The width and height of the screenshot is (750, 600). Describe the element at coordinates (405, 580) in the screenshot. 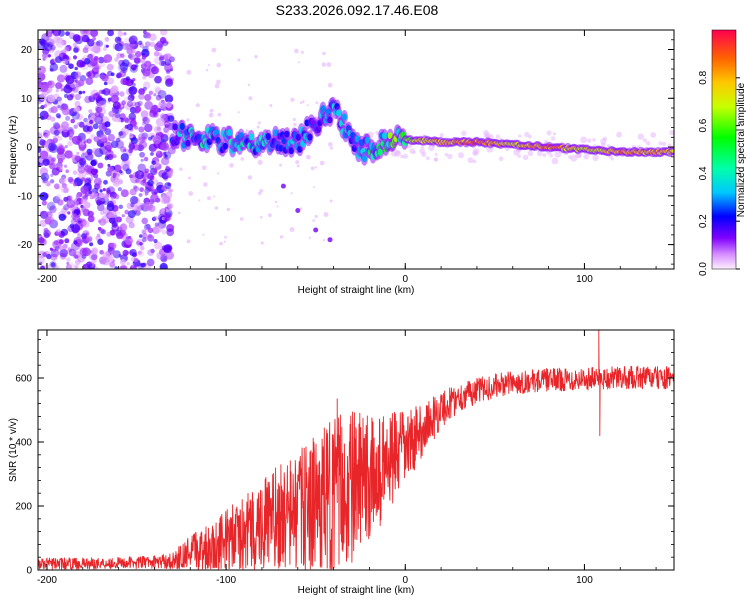

I see `x-tick-label: 0` at that location.